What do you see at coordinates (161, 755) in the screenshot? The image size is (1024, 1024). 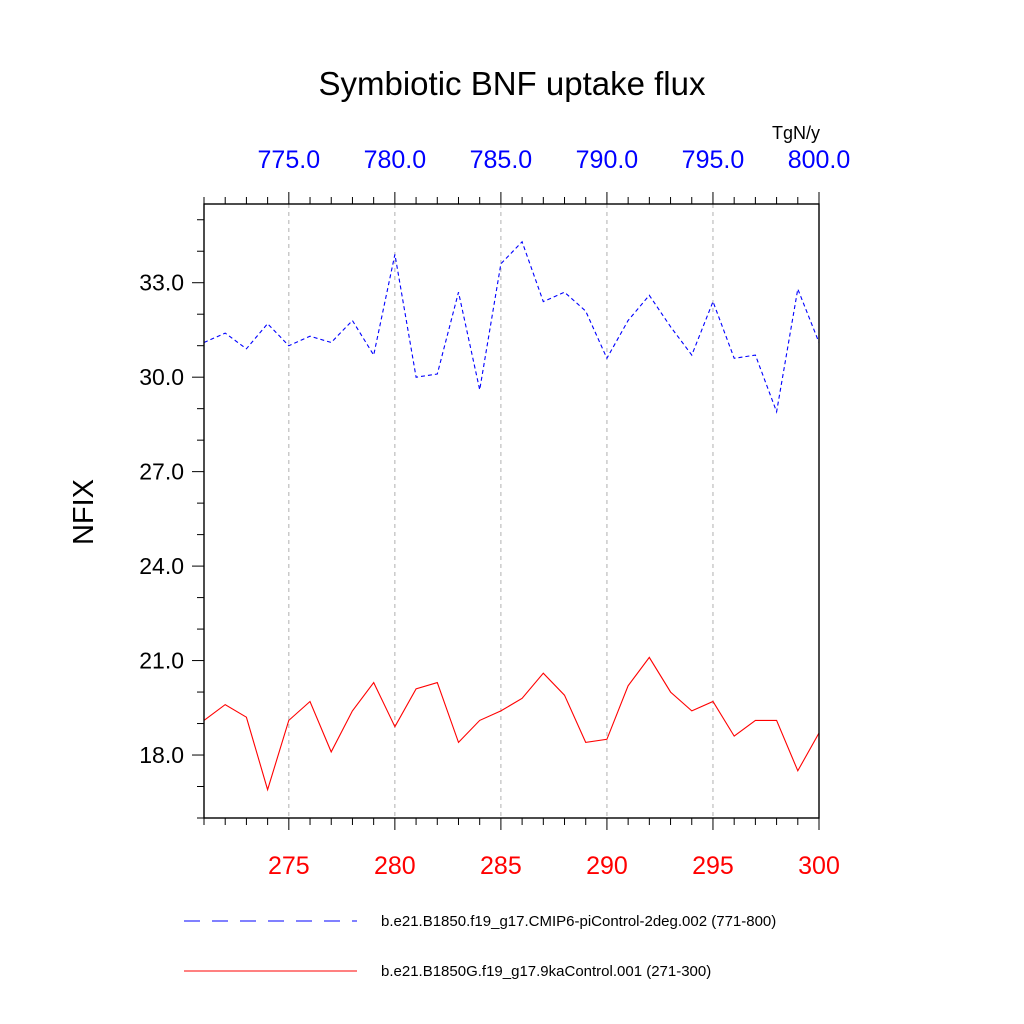 I see `y-tick-label: 18.0` at bounding box center [161, 755].